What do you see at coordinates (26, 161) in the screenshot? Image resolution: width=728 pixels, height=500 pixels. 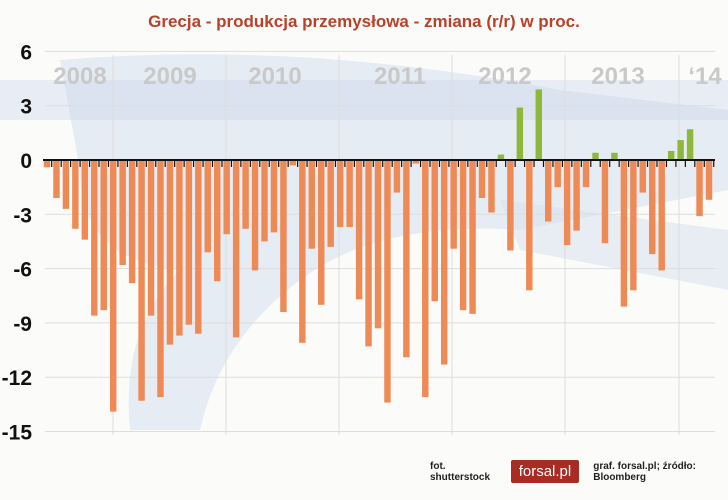 I see `y-tick-label: 0` at bounding box center [26, 161].